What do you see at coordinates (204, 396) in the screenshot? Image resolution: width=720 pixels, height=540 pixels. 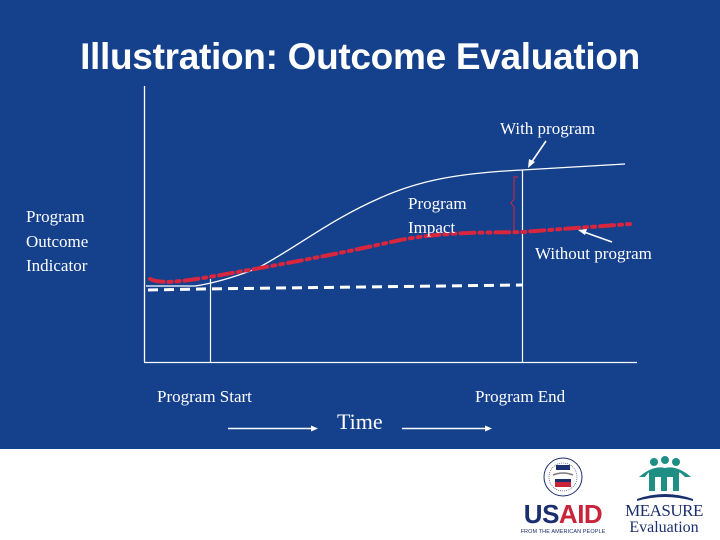 I see `program-start-label: Program Start` at bounding box center [204, 396].